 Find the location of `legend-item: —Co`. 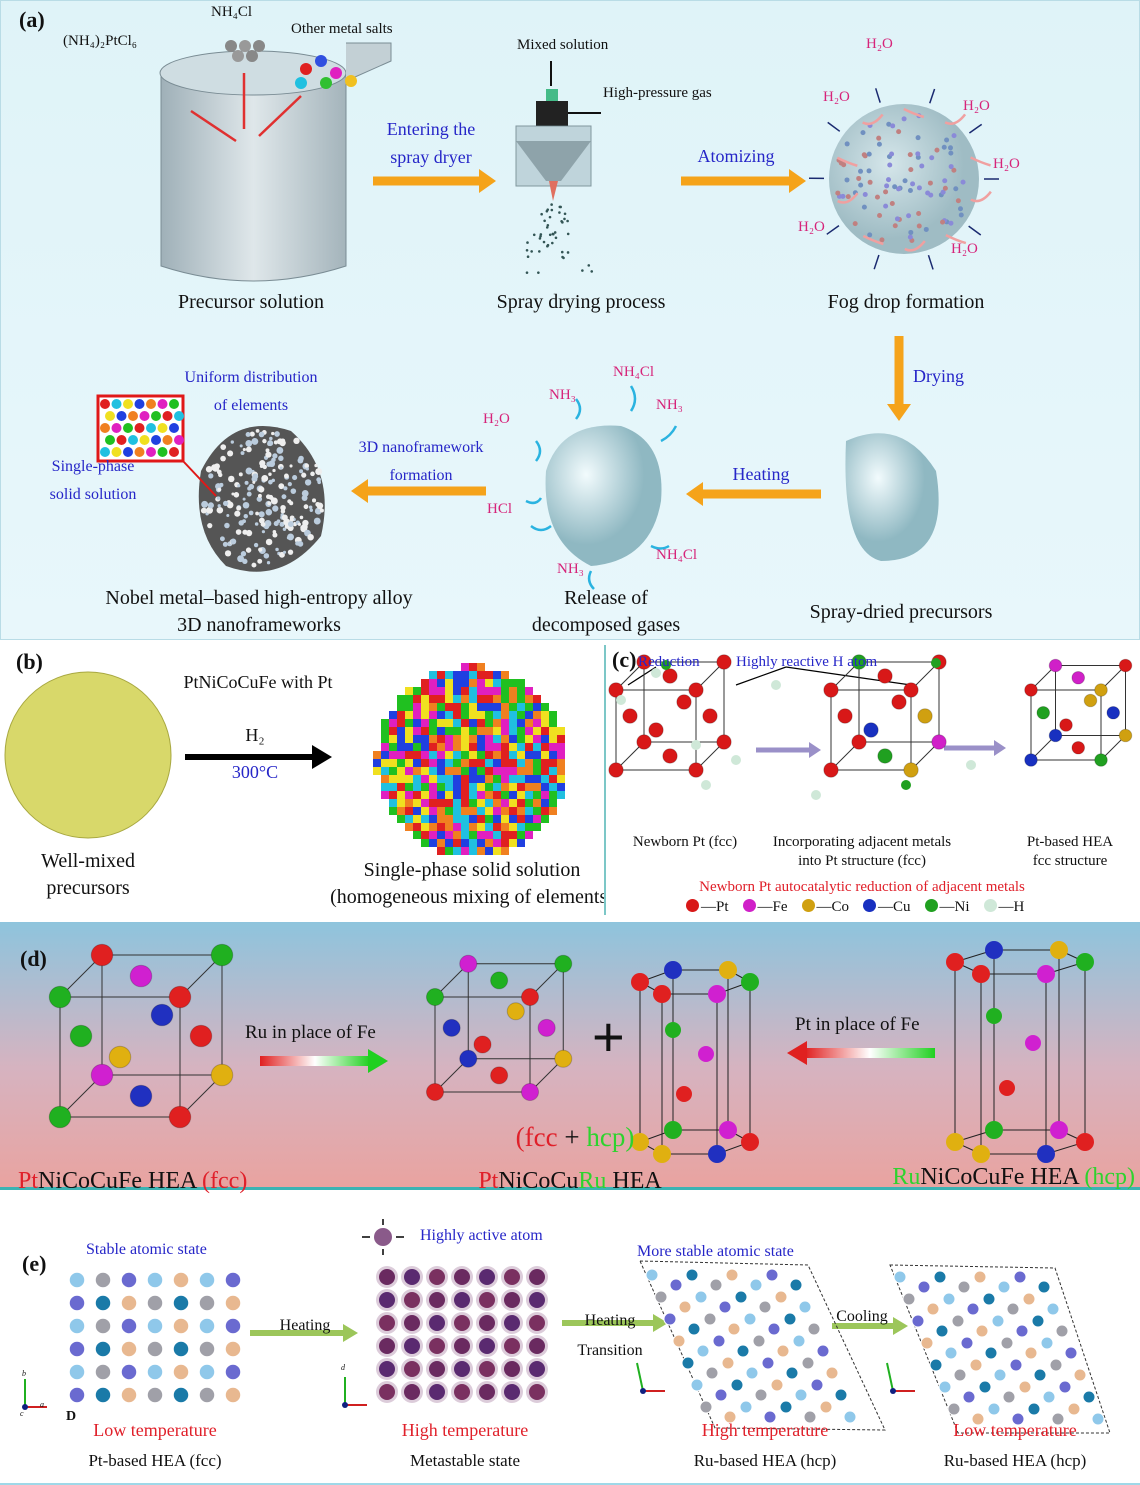

legend-item: —Co is located at coordinates (825, 907).